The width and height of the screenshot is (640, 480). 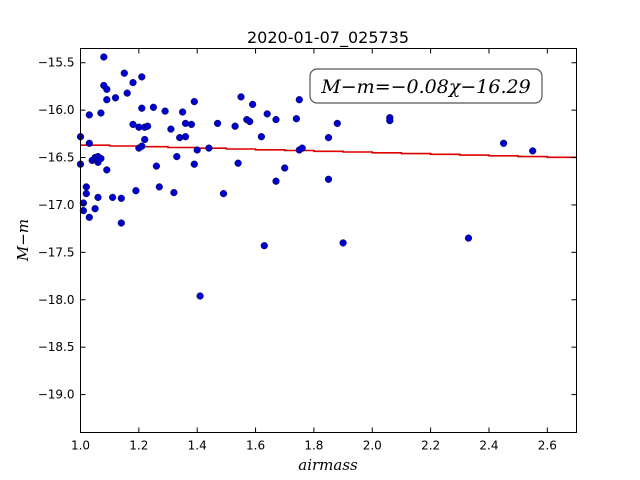 I want to click on y-tick-label: −17.0, so click(x=56, y=205).